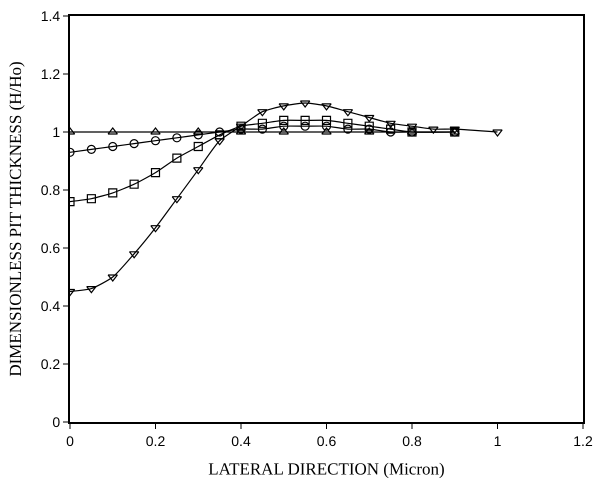 The image size is (601, 484). Describe the element at coordinates (498, 440) in the screenshot. I see `x-tick-label: 1` at that location.